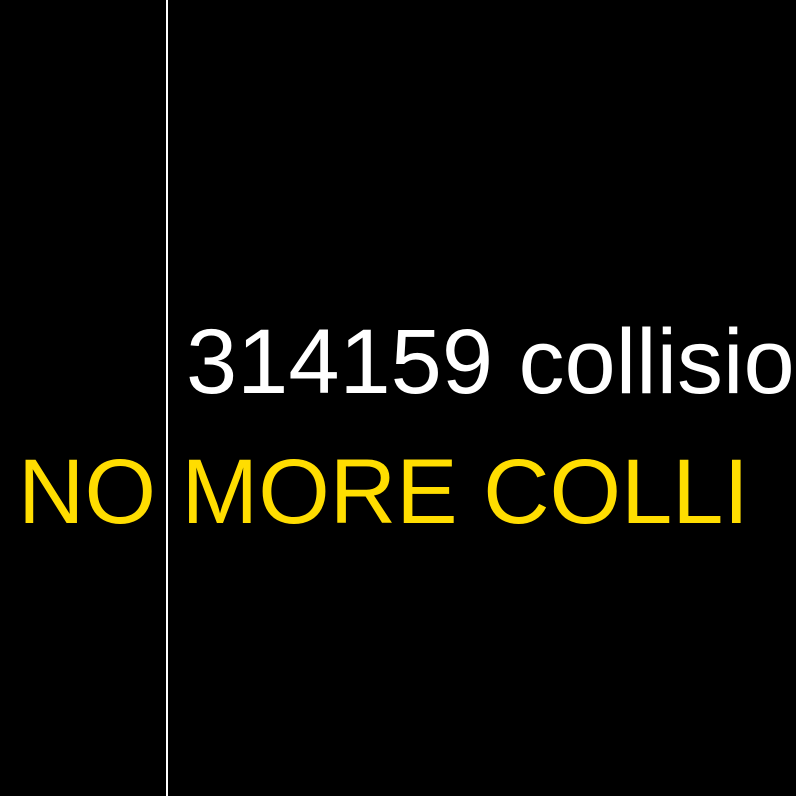  Describe the element at coordinates (384, 492) in the screenshot. I see `no-more-collisions-banner: NO MORE COLLI` at that location.